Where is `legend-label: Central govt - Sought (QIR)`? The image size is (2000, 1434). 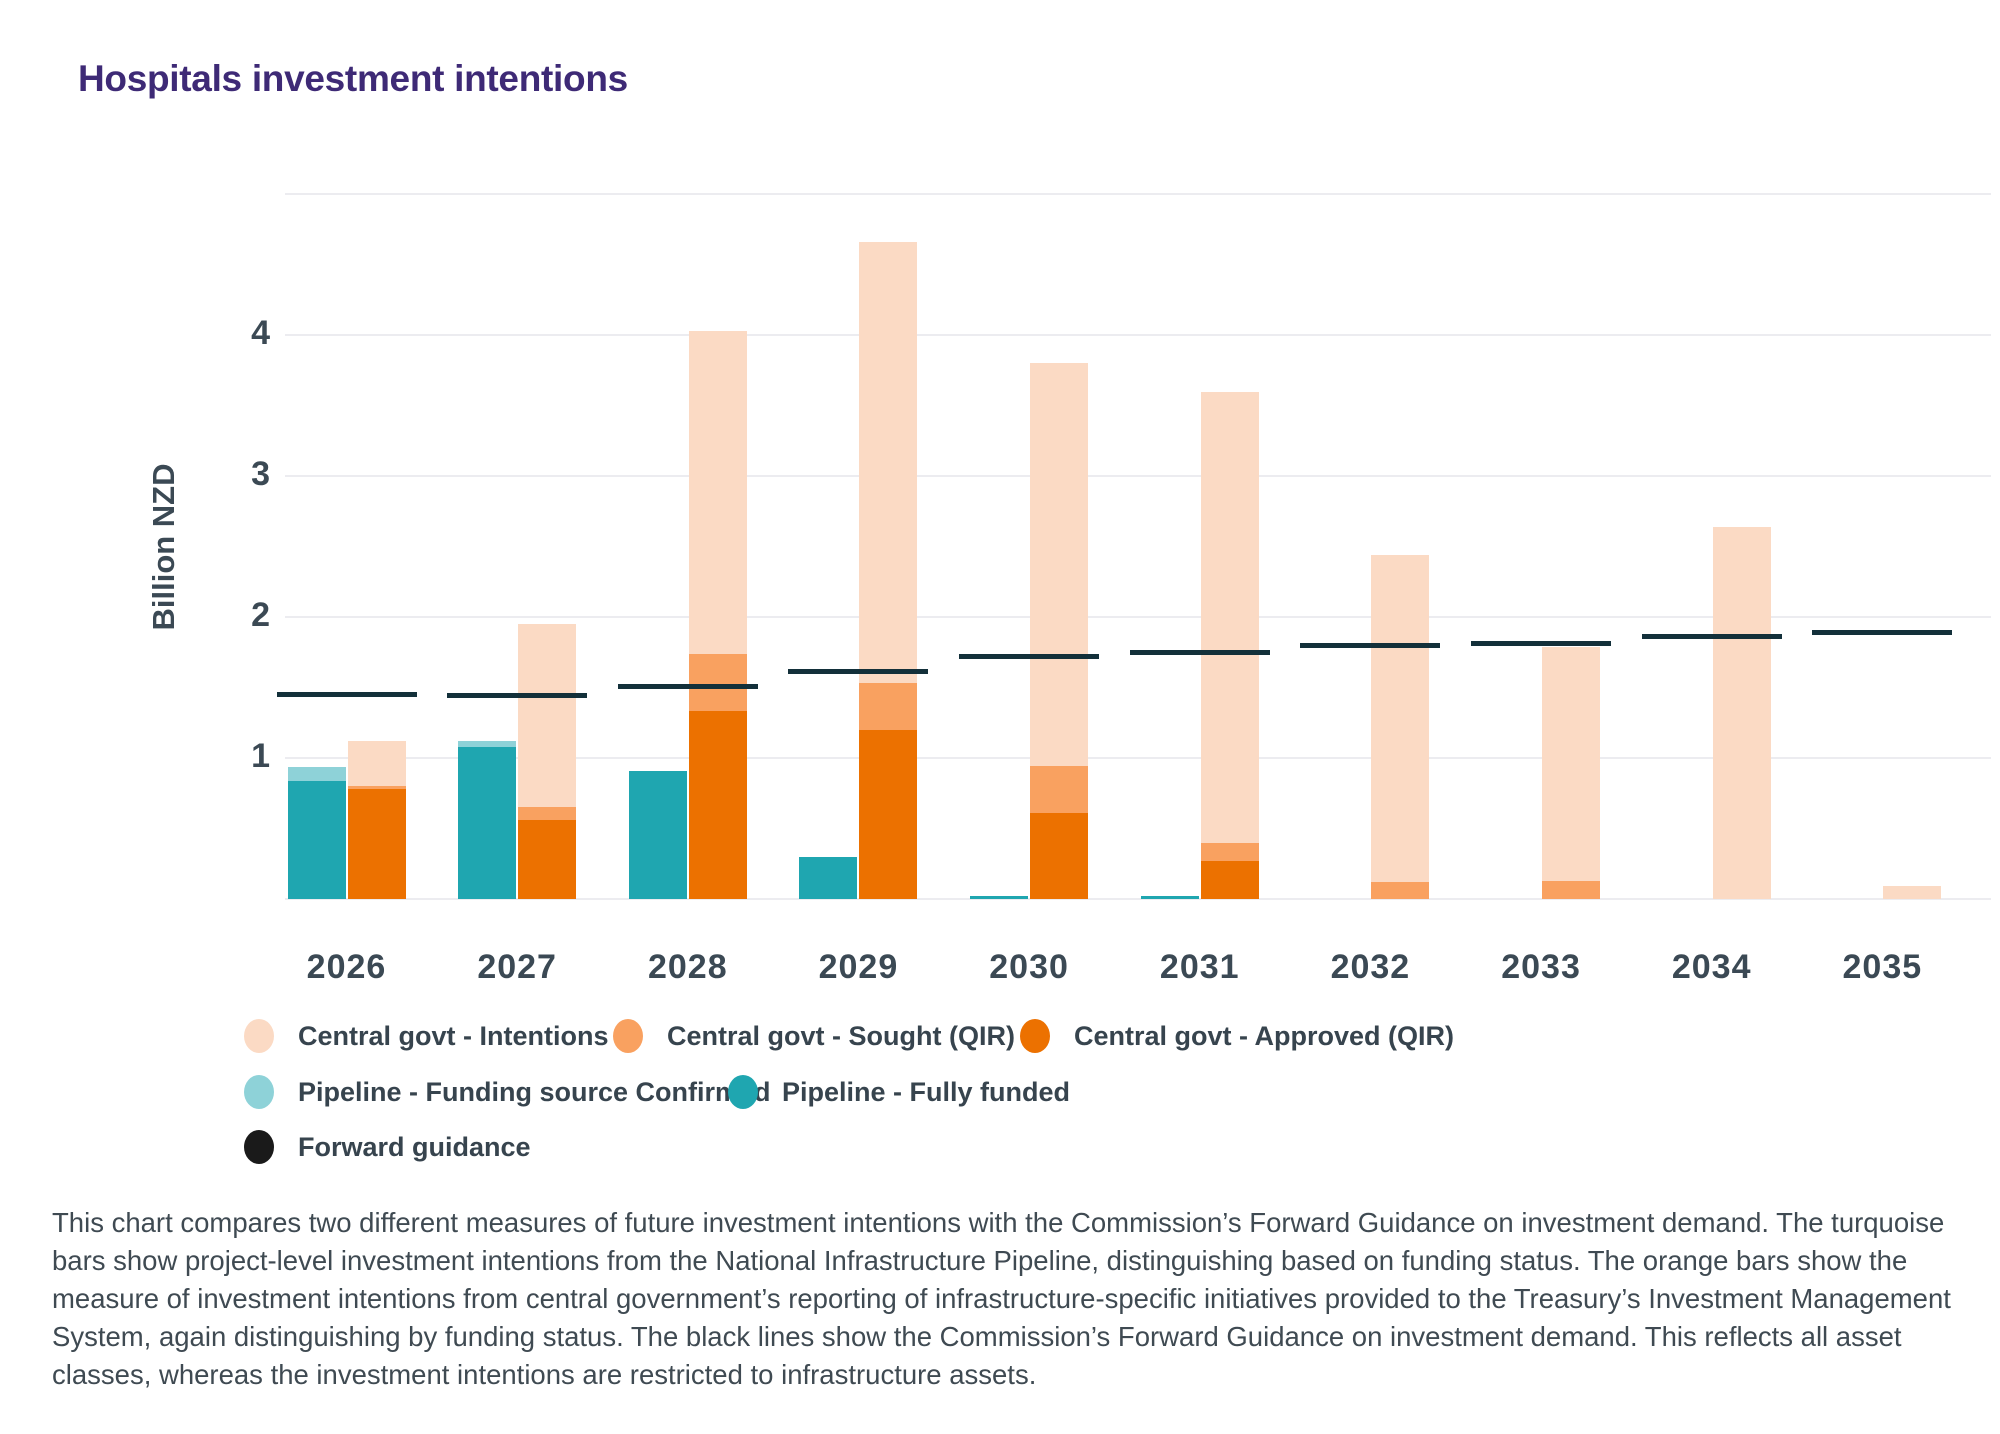
legend-label: Central govt - Sought (QIR) is located at coordinates (841, 1035).